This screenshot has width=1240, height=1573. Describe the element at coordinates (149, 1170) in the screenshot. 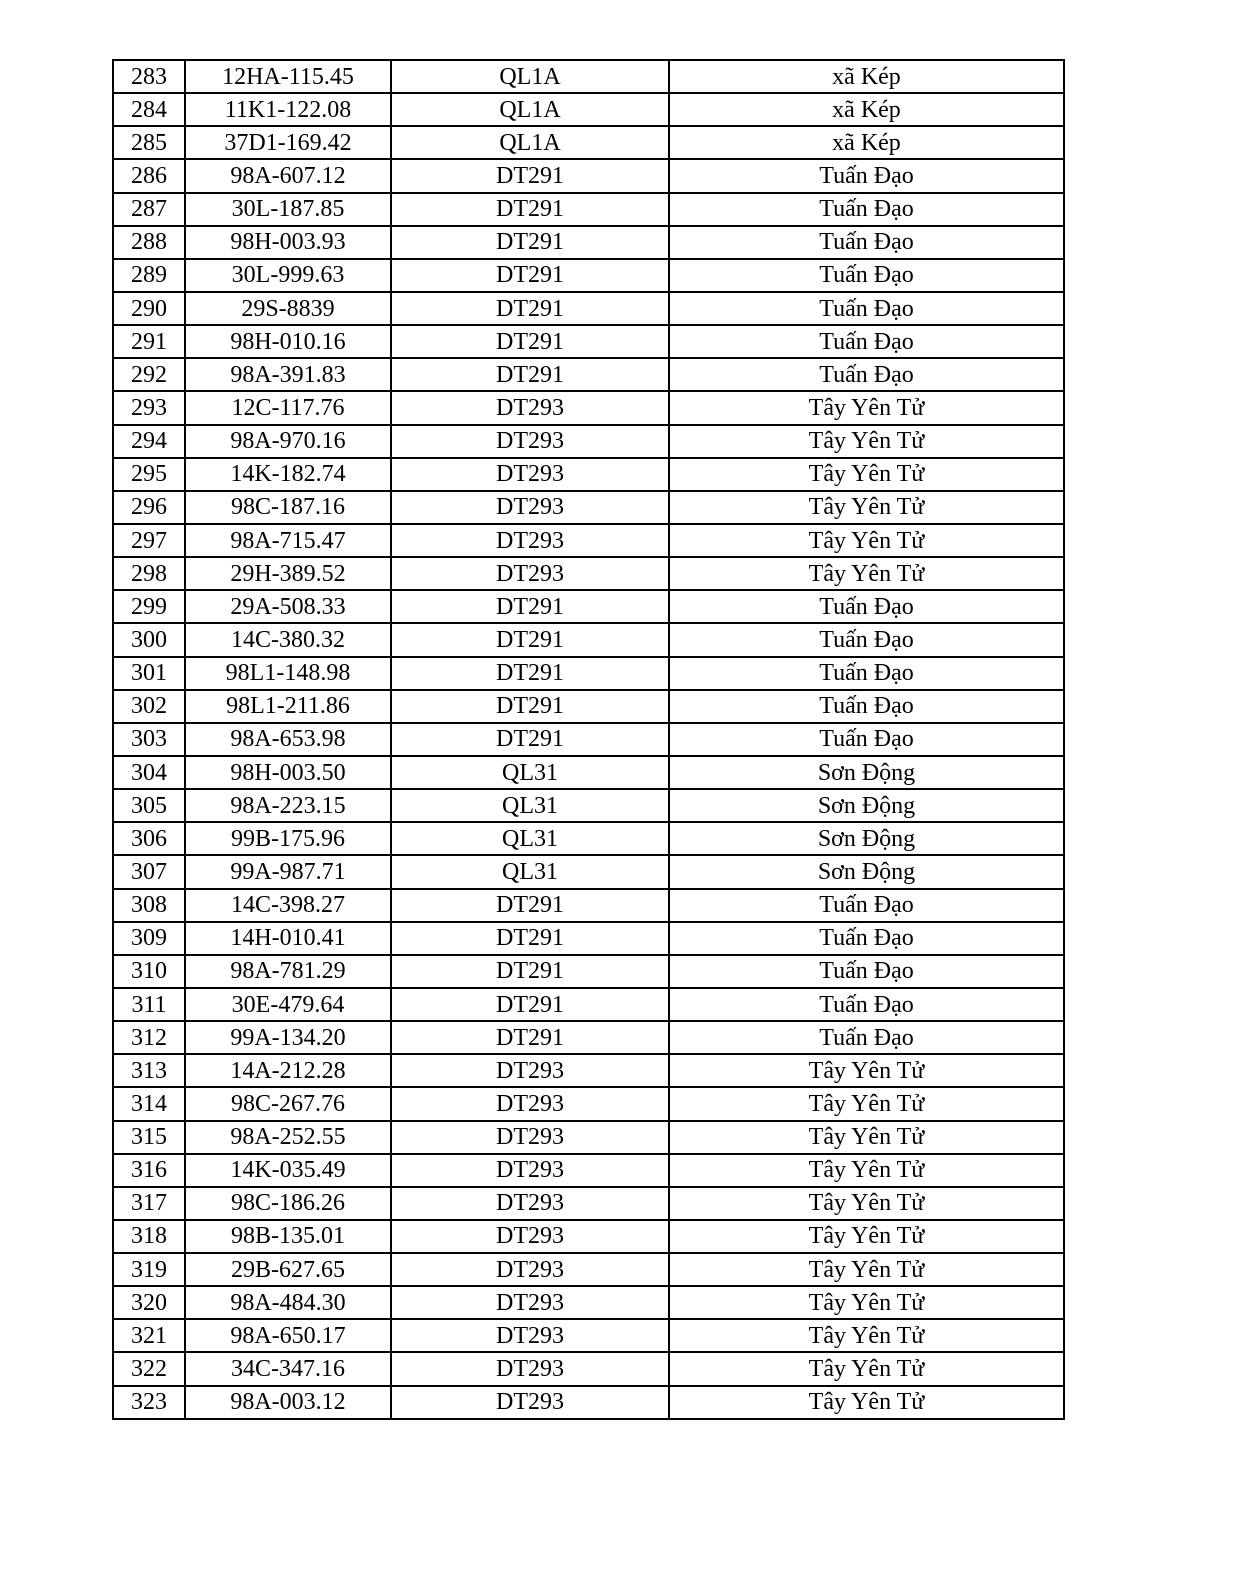

I see `row-number-cell: 316` at that location.